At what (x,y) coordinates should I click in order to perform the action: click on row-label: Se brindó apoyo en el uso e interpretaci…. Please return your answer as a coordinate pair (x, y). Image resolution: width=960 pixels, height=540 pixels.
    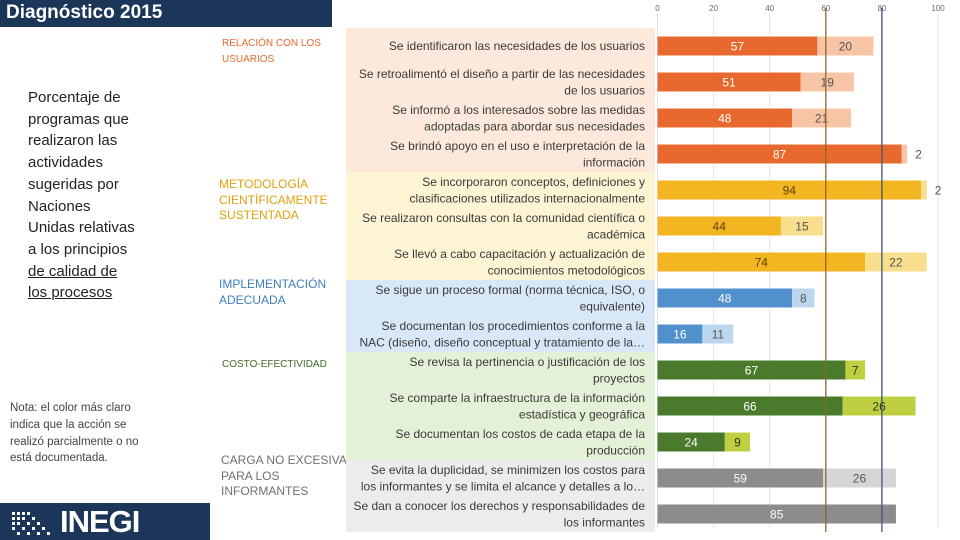
    Looking at the image, I should click on (517, 146).